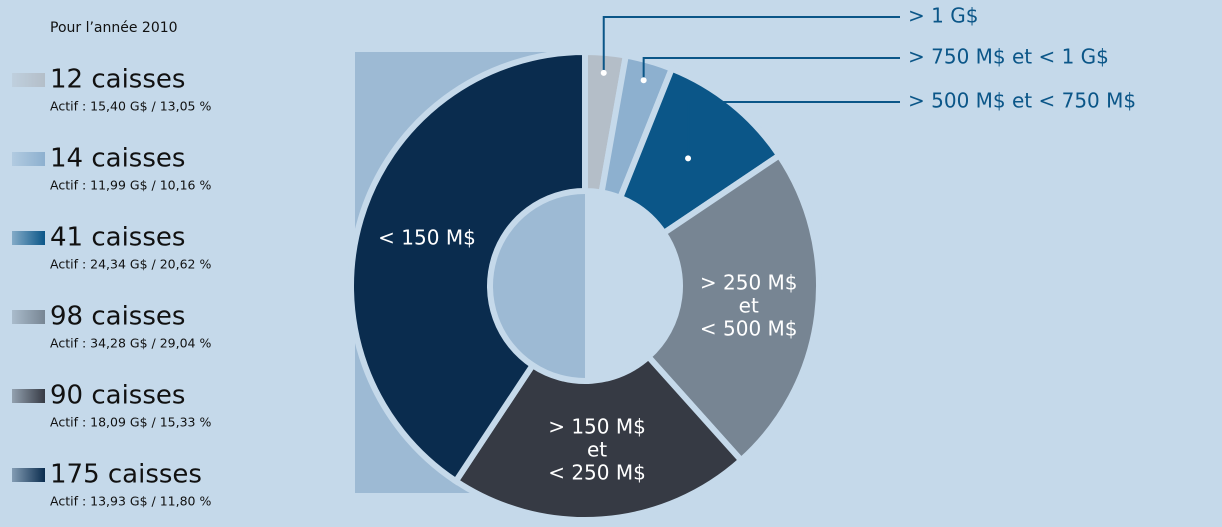  What do you see at coordinates (1008, 57) in the screenshot?
I see `slice-label: > 750 M$ et < 1 G$` at bounding box center [1008, 57].